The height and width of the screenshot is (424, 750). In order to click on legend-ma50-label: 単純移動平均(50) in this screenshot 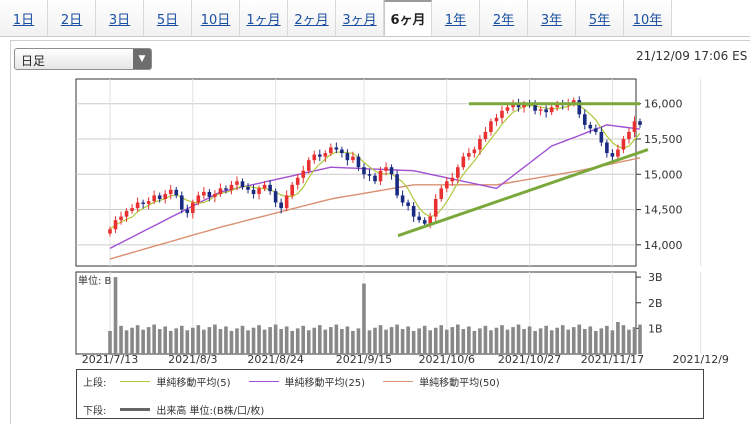, I will do `click(459, 383)`.